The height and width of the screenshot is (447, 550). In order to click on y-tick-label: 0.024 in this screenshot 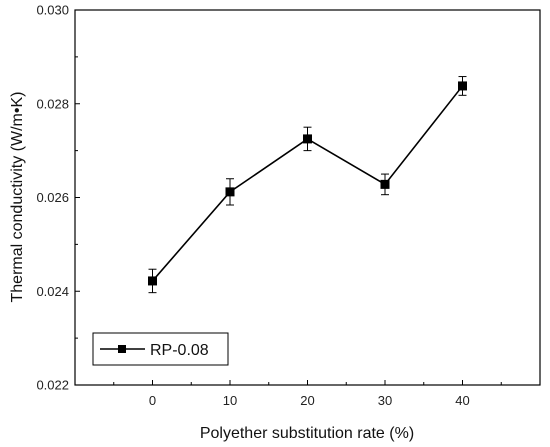, I will do `click(52, 291)`.